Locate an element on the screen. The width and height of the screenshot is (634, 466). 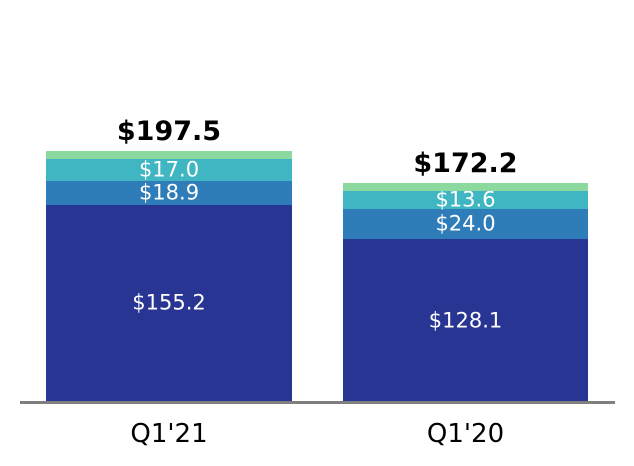
segment-value-label: $13.6 is located at coordinates (465, 199).